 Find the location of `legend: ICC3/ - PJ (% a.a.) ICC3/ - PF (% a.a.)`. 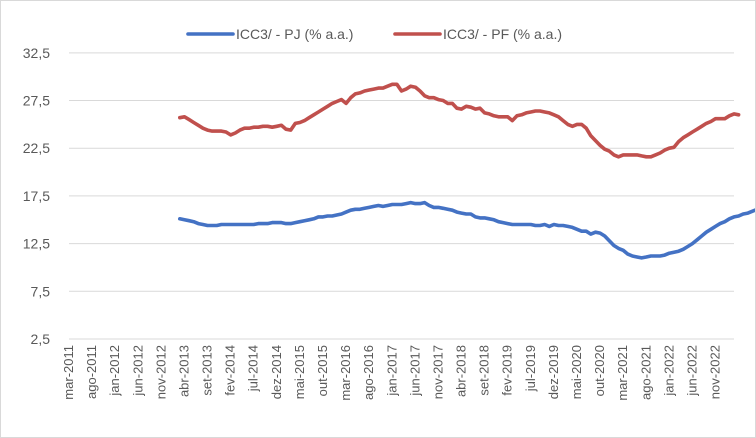

legend: ICC3/ - PJ (% a.a.) ICC3/ - PF (% a.a.) is located at coordinates (374, 34).